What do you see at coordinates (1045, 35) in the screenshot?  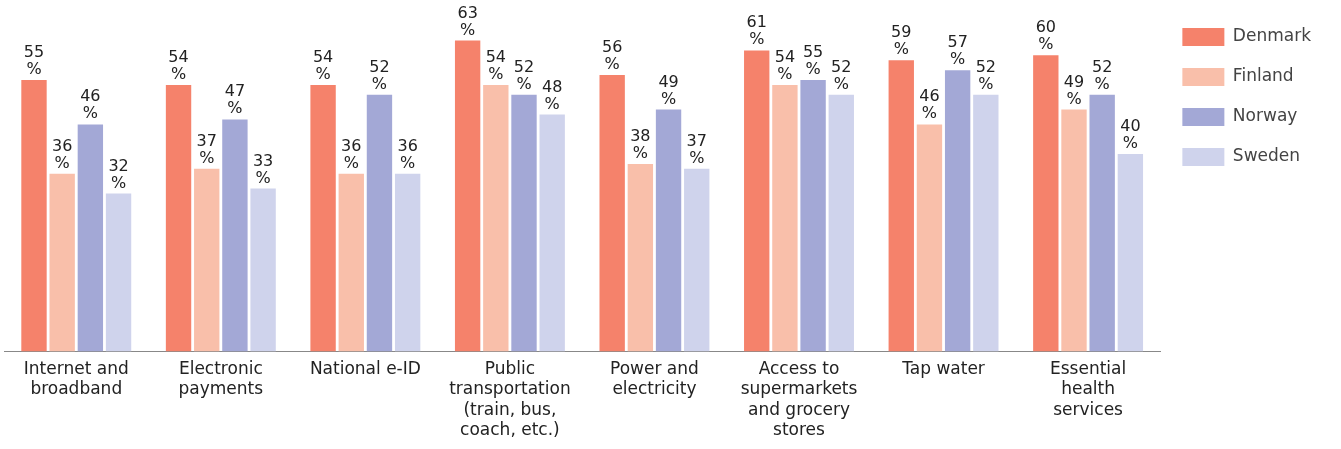 I see `data-label: 60%` at bounding box center [1045, 35].